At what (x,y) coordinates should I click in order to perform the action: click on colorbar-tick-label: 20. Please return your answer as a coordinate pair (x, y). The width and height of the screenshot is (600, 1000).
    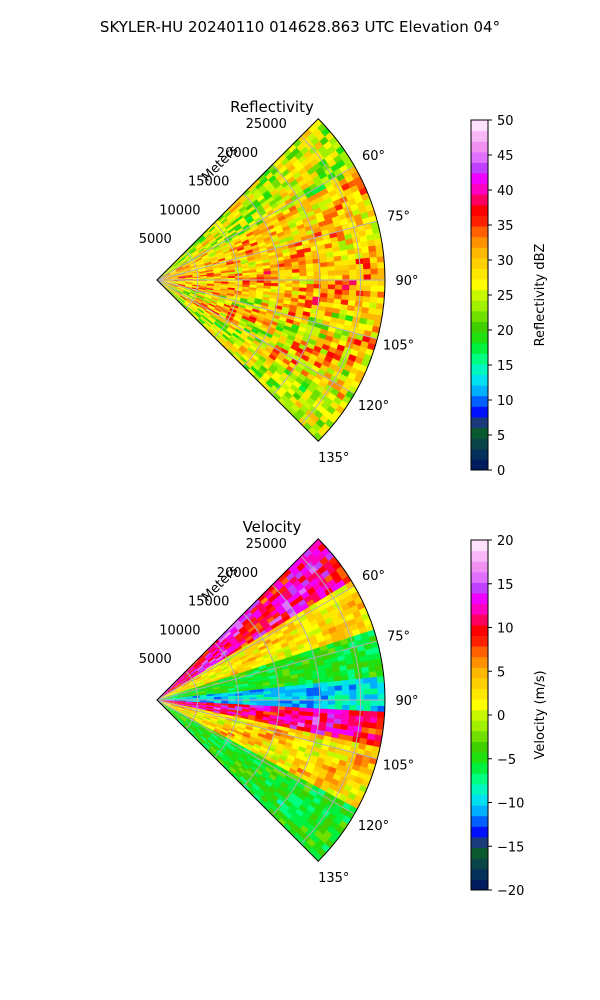
    Looking at the image, I should click on (505, 331).